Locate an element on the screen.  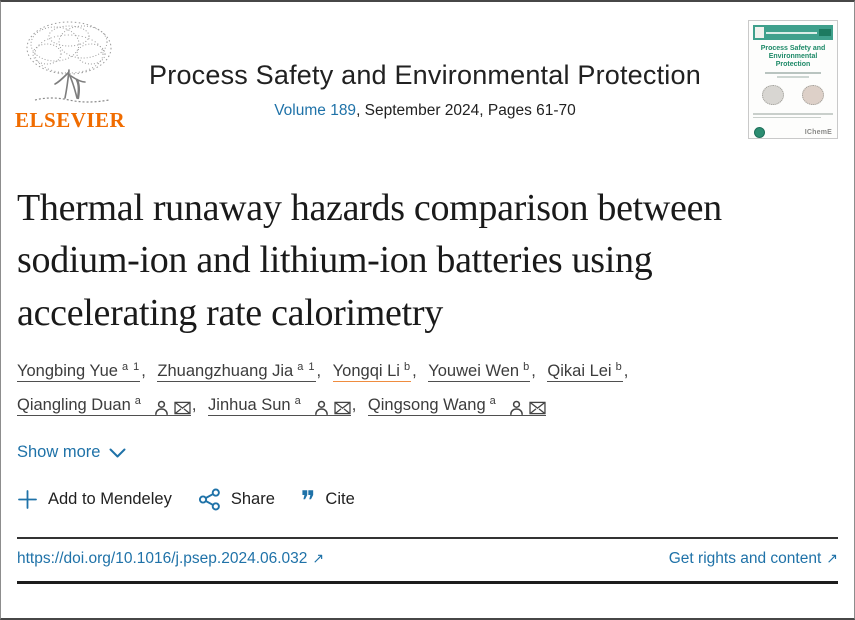
cover-figure-right is located at coordinates (813, 95).